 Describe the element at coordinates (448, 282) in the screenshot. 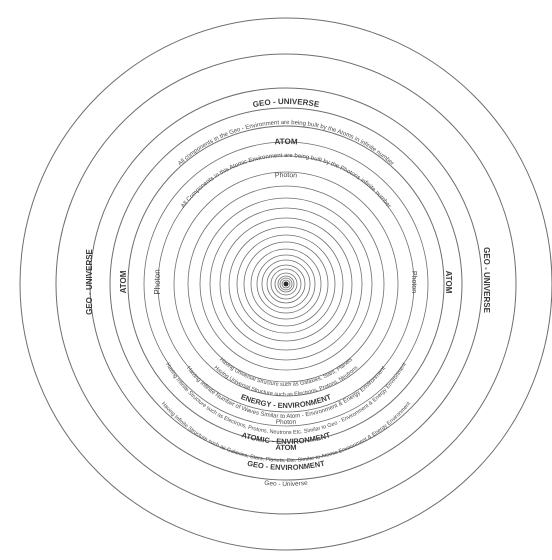

I see `label-atom-right: ATOM` at that location.